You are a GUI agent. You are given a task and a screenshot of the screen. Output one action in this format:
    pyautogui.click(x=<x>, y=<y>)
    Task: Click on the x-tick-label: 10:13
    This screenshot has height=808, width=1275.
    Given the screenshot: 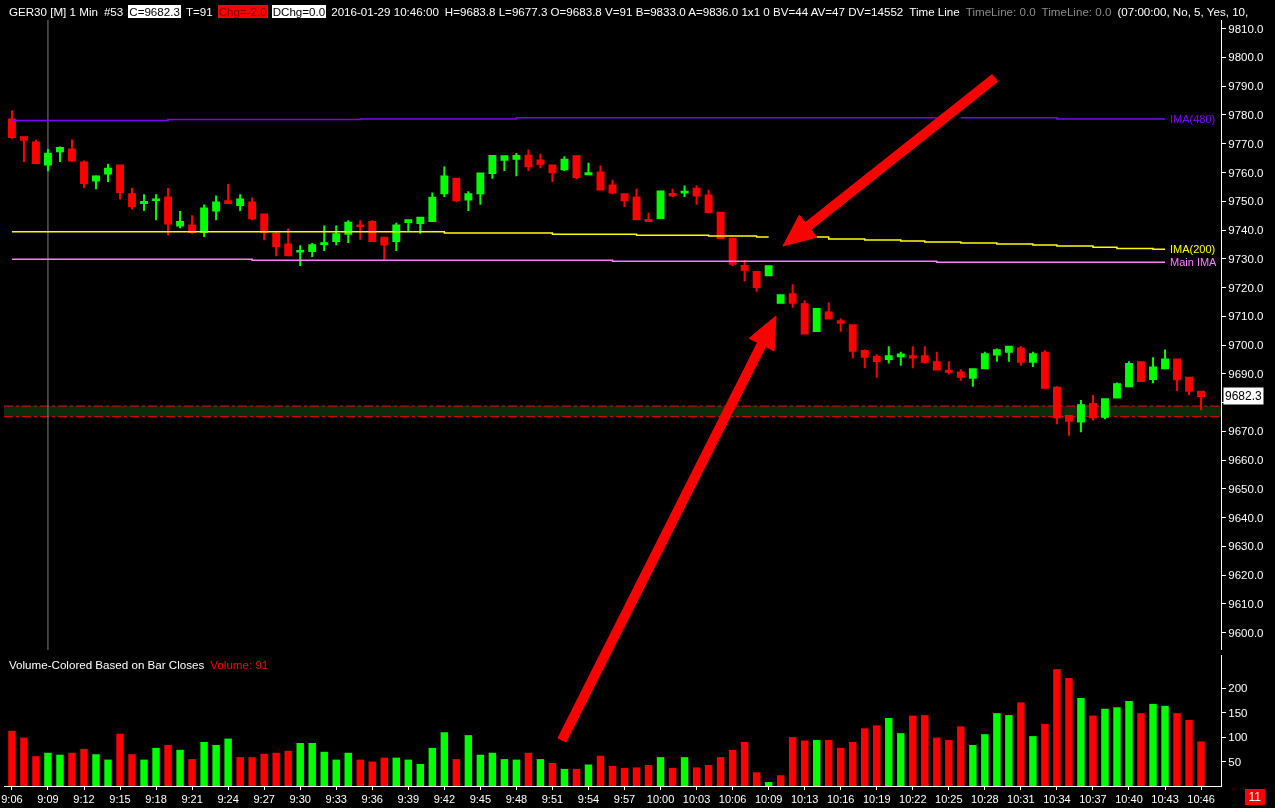 What is the action you would take?
    pyautogui.click(x=804, y=799)
    